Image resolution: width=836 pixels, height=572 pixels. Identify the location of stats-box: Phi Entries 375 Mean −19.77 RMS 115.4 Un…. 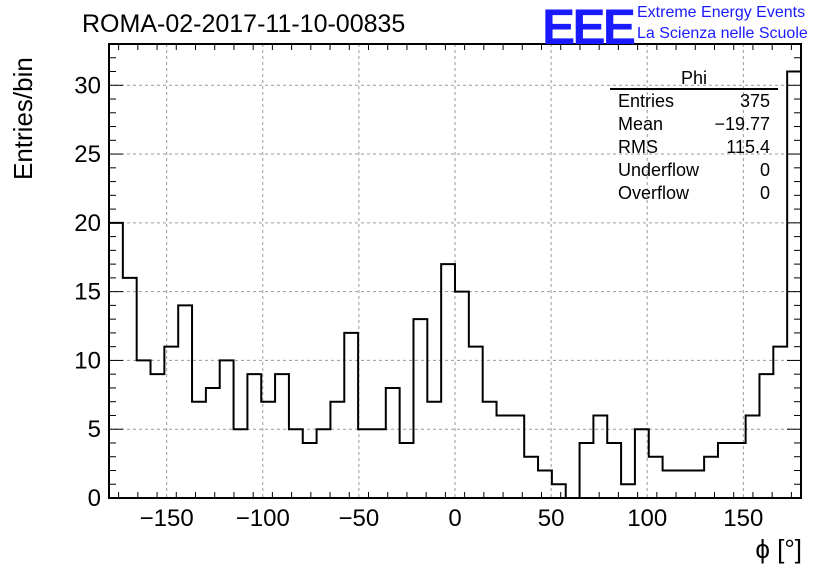
(694, 136).